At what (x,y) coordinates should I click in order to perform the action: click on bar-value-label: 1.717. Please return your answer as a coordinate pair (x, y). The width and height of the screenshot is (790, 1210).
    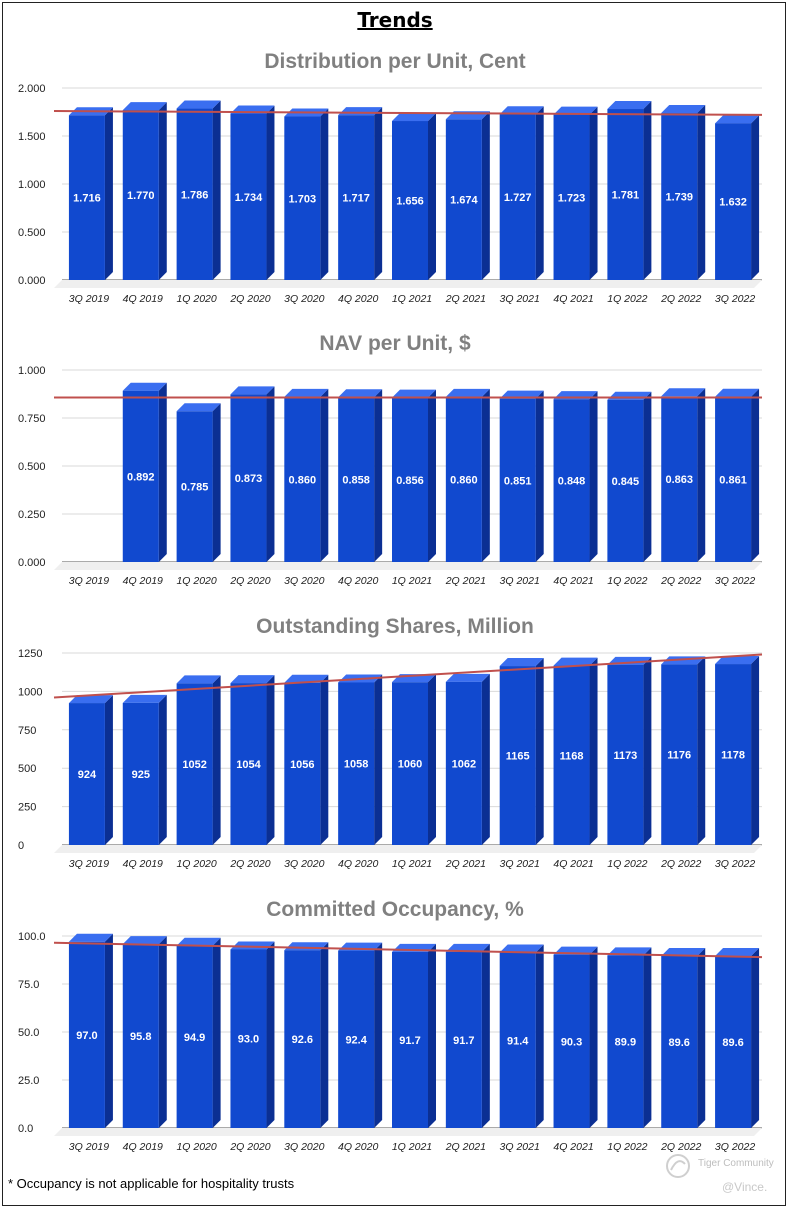
    Looking at the image, I should click on (356, 199).